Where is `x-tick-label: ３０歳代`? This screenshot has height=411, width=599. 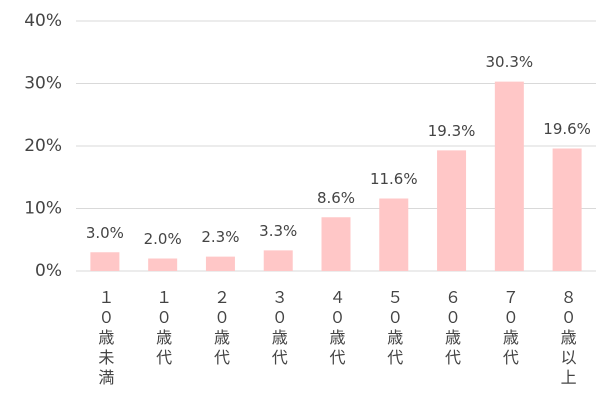 x-tick-label: ３０歳代 is located at coordinates (278, 329).